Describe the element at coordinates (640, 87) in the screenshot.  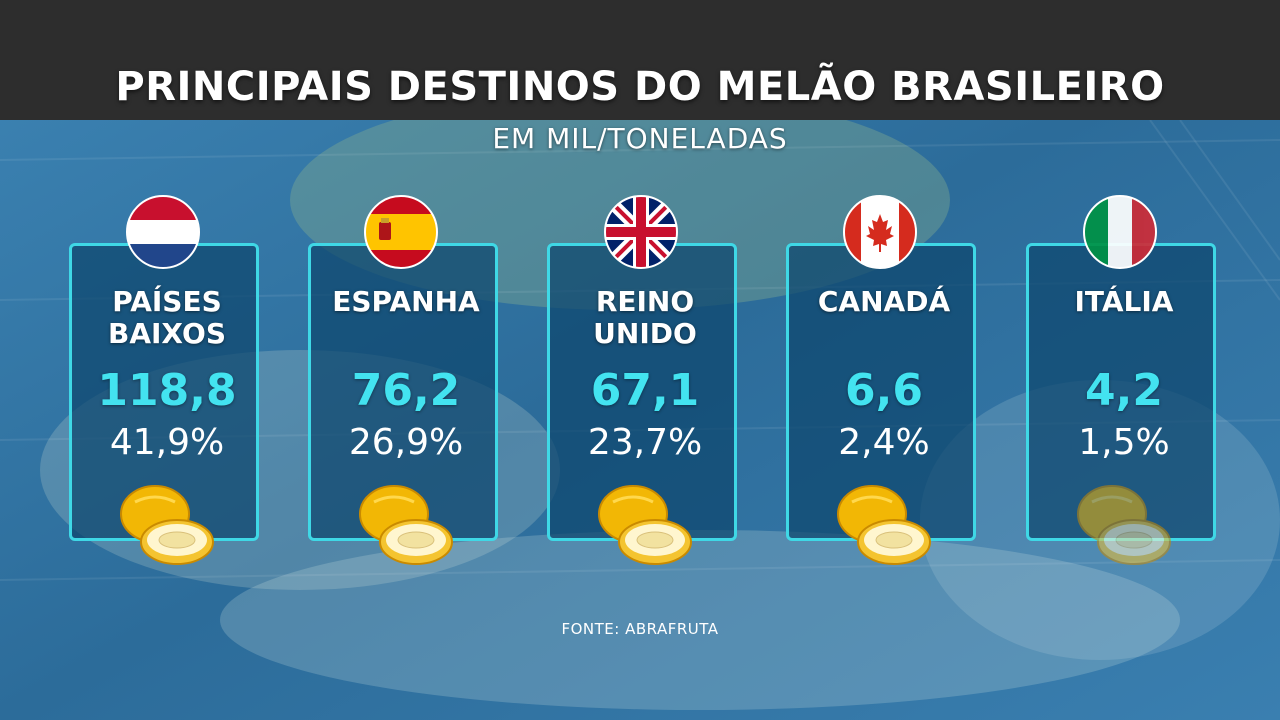
I see `chart-title: PRINCIPAIS DESTINOS DO MELÃO BRASILEIRO` at that location.